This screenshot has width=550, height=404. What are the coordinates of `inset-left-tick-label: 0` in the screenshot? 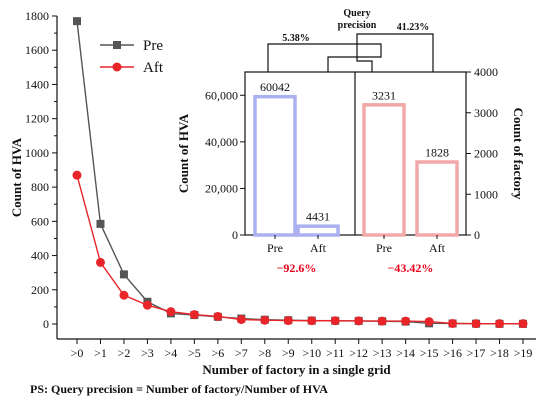 It's located at (235, 235).